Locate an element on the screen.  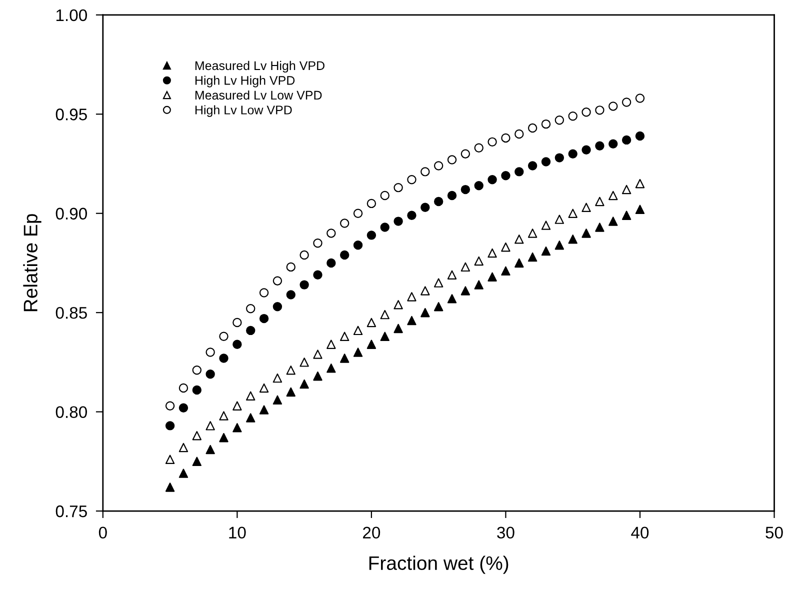
x-tick-label: 0 is located at coordinates (102, 532).